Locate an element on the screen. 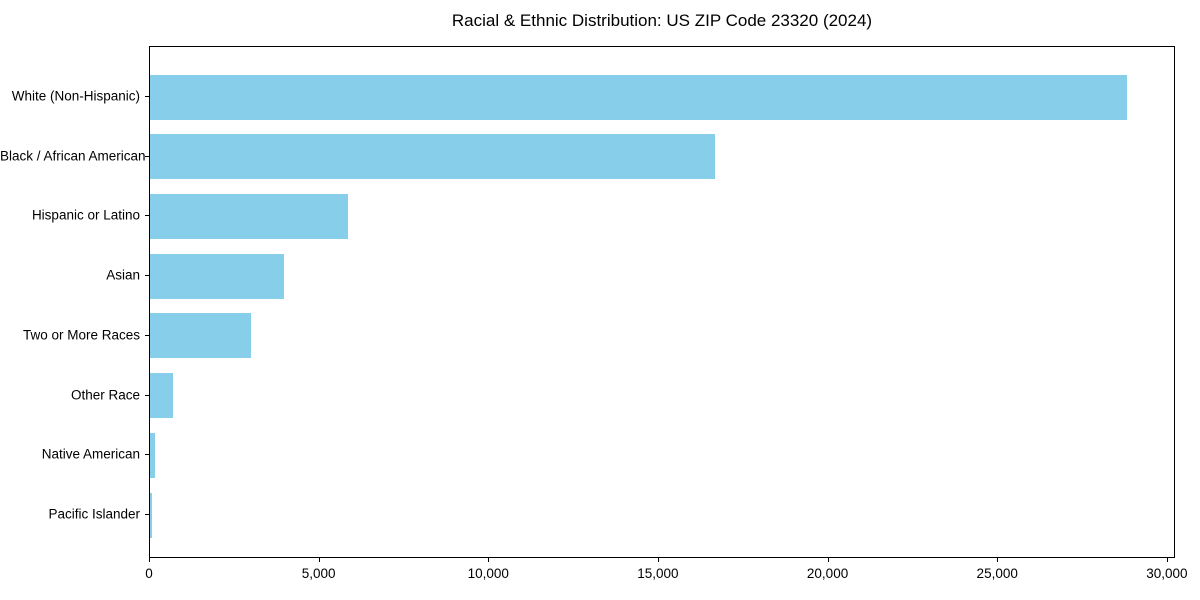 This screenshot has height=600, width=1200. bar-two-or-more-races is located at coordinates (200, 336).